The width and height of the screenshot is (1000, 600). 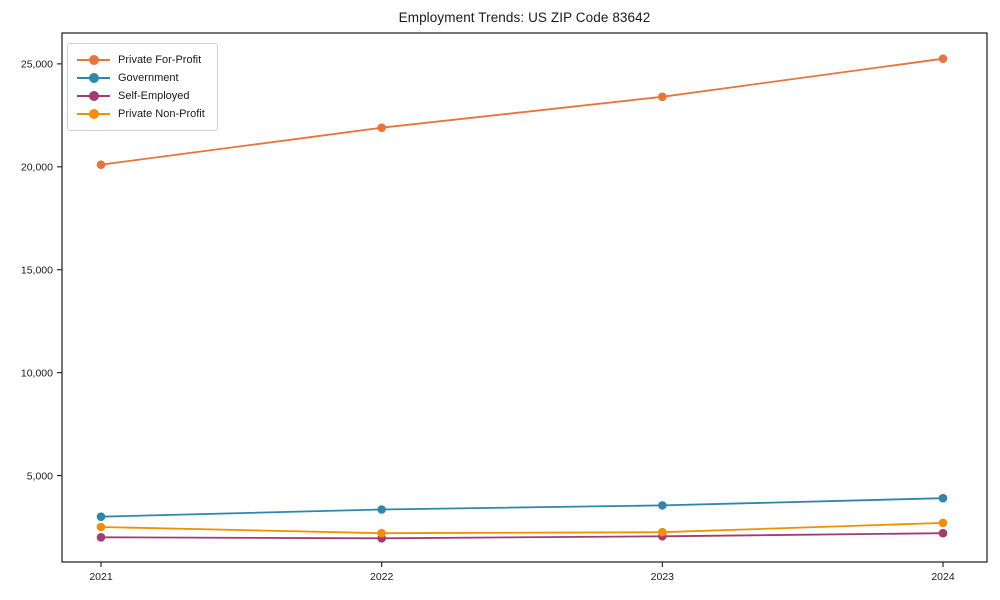 I want to click on y-tick-label: 10,000, so click(x=37, y=373).